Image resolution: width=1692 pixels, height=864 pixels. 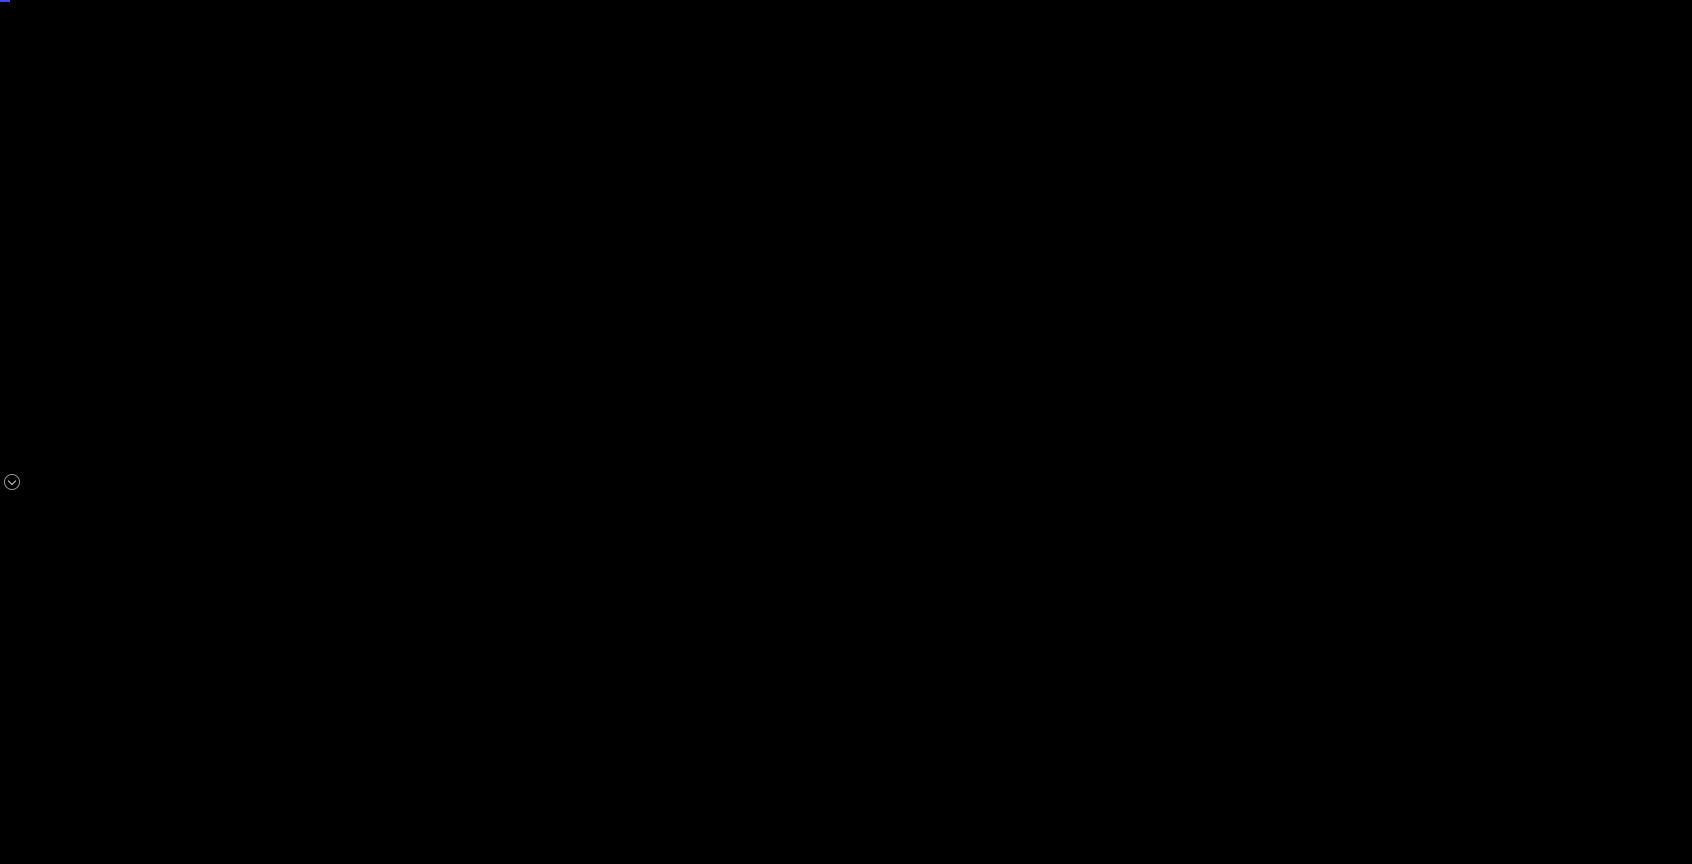 I want to click on collapse-indicator-button, so click(x=12, y=482).